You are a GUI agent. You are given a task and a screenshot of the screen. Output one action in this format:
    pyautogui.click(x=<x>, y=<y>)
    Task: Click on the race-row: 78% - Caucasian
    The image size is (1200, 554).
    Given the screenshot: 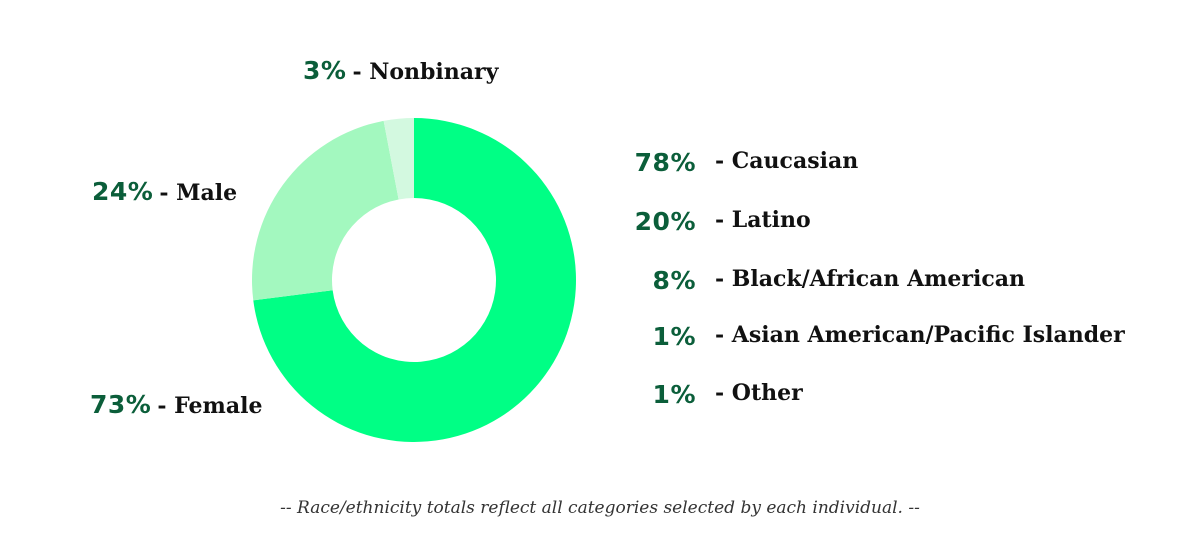 What is the action you would take?
    pyautogui.click(x=600, y=163)
    